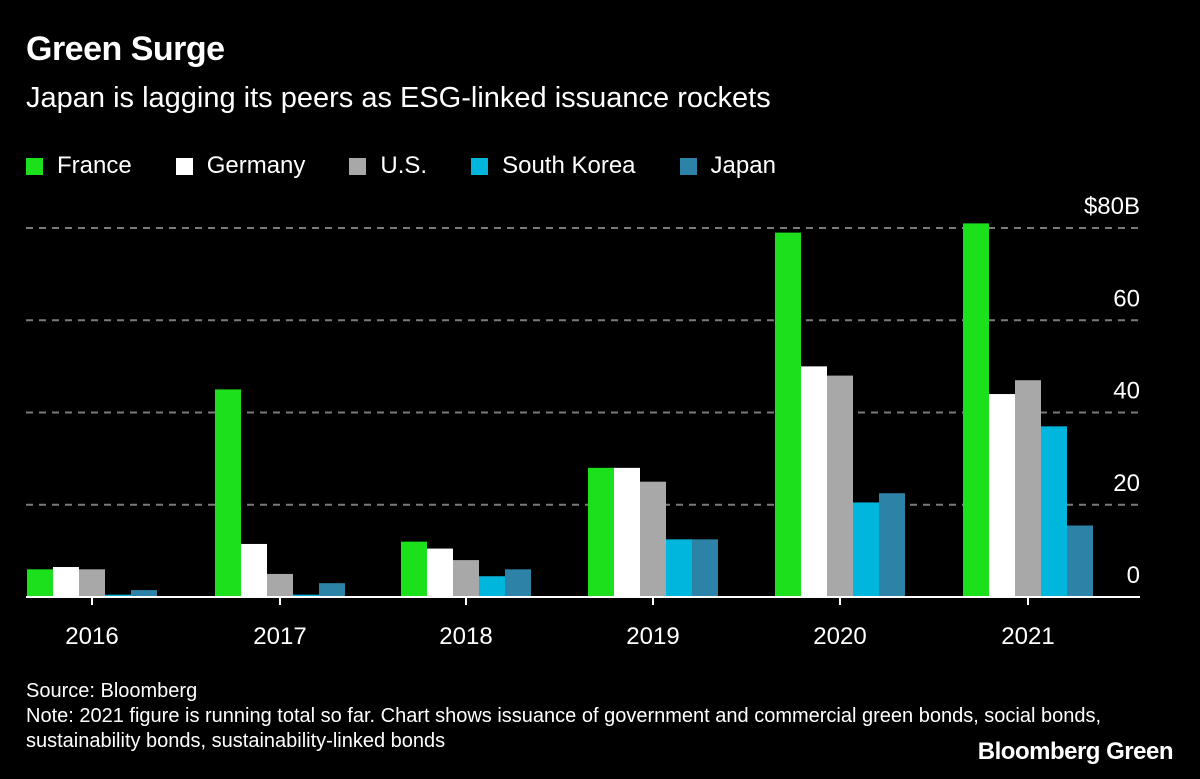 This screenshot has width=1200, height=779. Describe the element at coordinates (256, 165) in the screenshot. I see `legend-label-germany: Germany` at that location.